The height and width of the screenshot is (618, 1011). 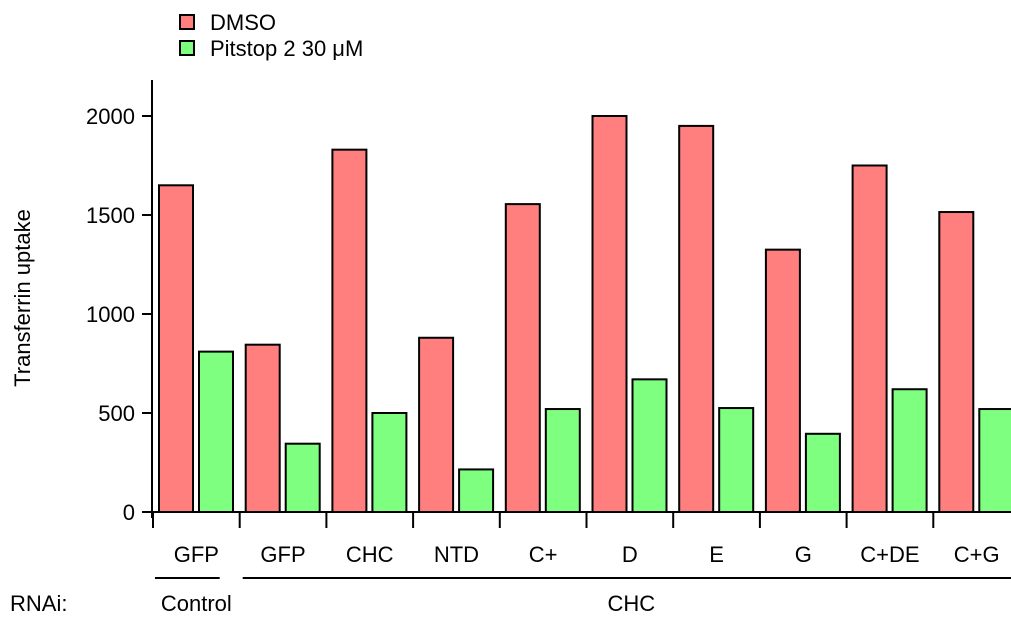 What do you see at coordinates (81, 302) in the screenshot?
I see `y-axis: Transferrin uptake 0 500 1000 1500 2000` at bounding box center [81, 302].